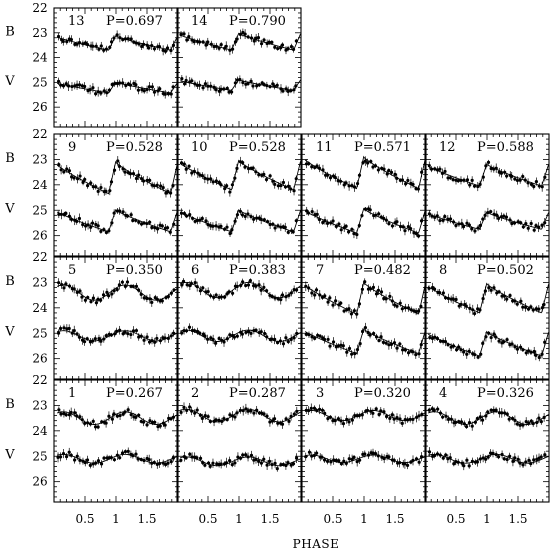  What do you see at coordinates (116, 335) in the screenshot?
I see `points-V` at bounding box center [116, 335].